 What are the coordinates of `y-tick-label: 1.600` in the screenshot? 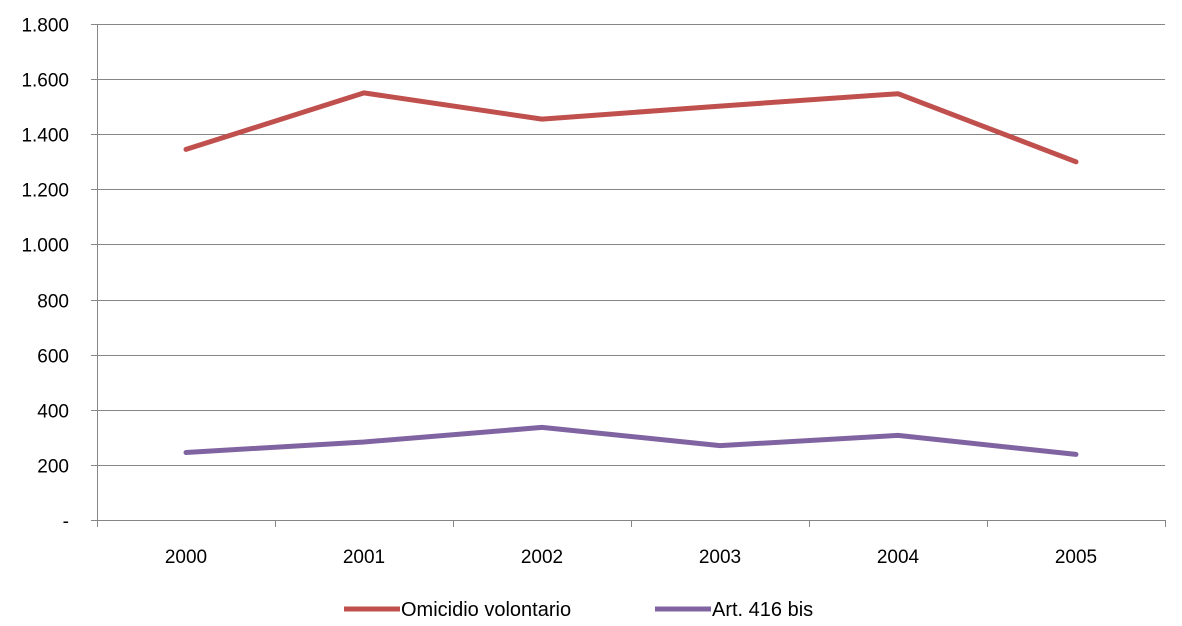 It's located at (45, 81).